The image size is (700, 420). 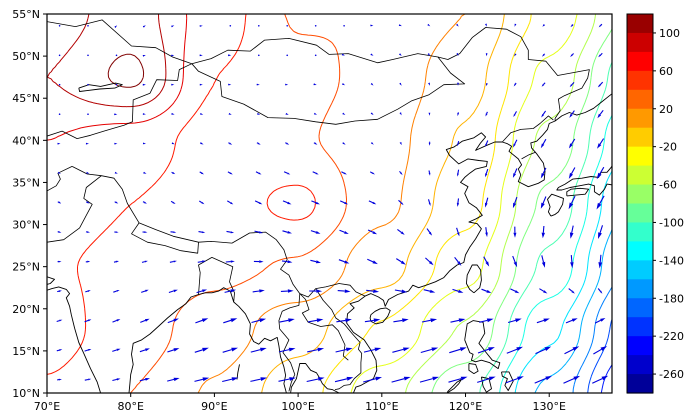 I want to click on contour-level--180, so click(x=592, y=339).